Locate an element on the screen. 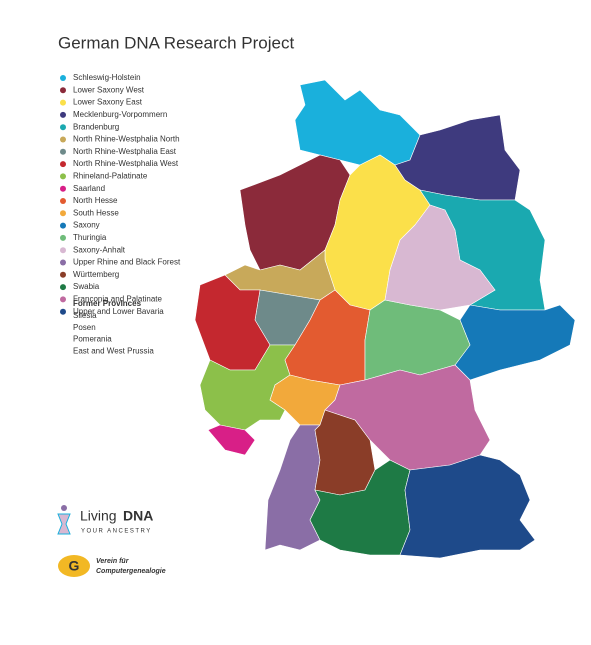 Image resolution: width=591 pixels, height=645 pixels. legend-label: Saxony is located at coordinates (86, 225).